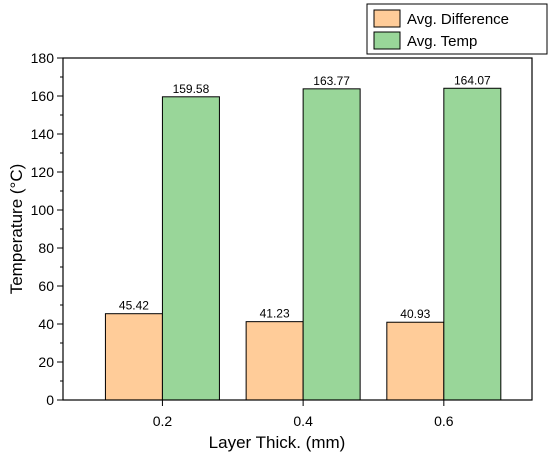 This screenshot has width=550, height=465. What do you see at coordinates (277, 442) in the screenshot?
I see `x-axis-label: Layer Thick. (mm)` at bounding box center [277, 442].